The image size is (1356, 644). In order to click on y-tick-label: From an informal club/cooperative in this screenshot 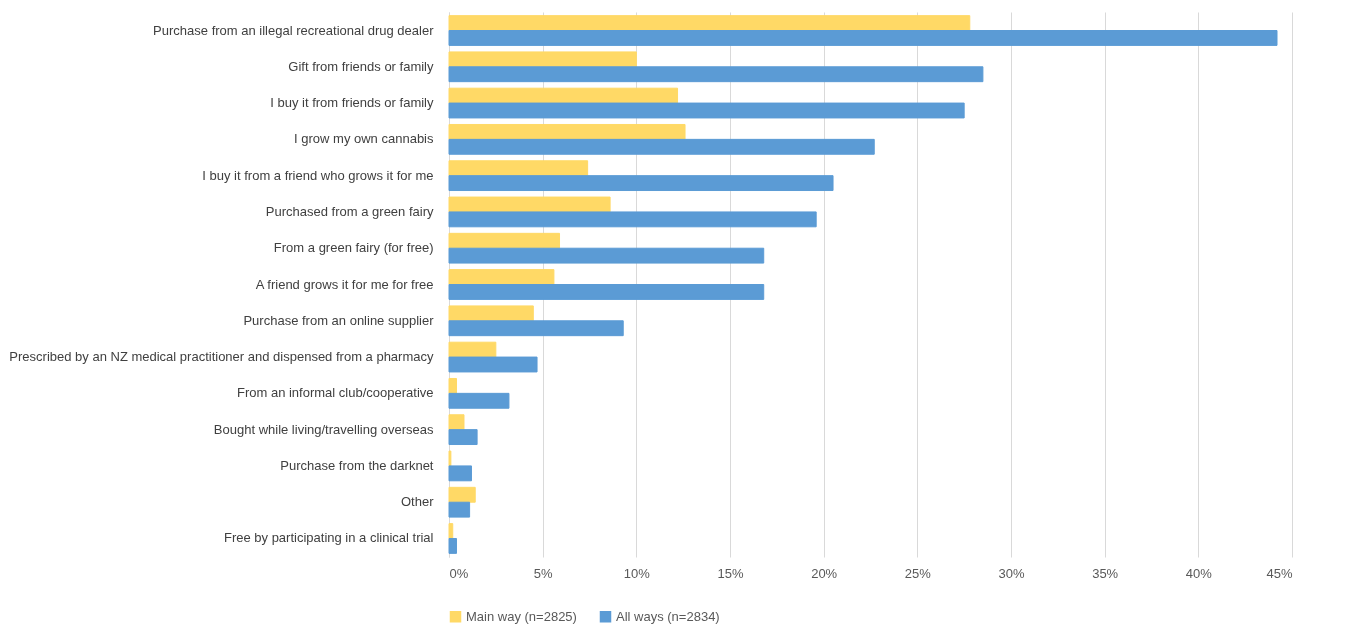, I will do `click(335, 393)`.